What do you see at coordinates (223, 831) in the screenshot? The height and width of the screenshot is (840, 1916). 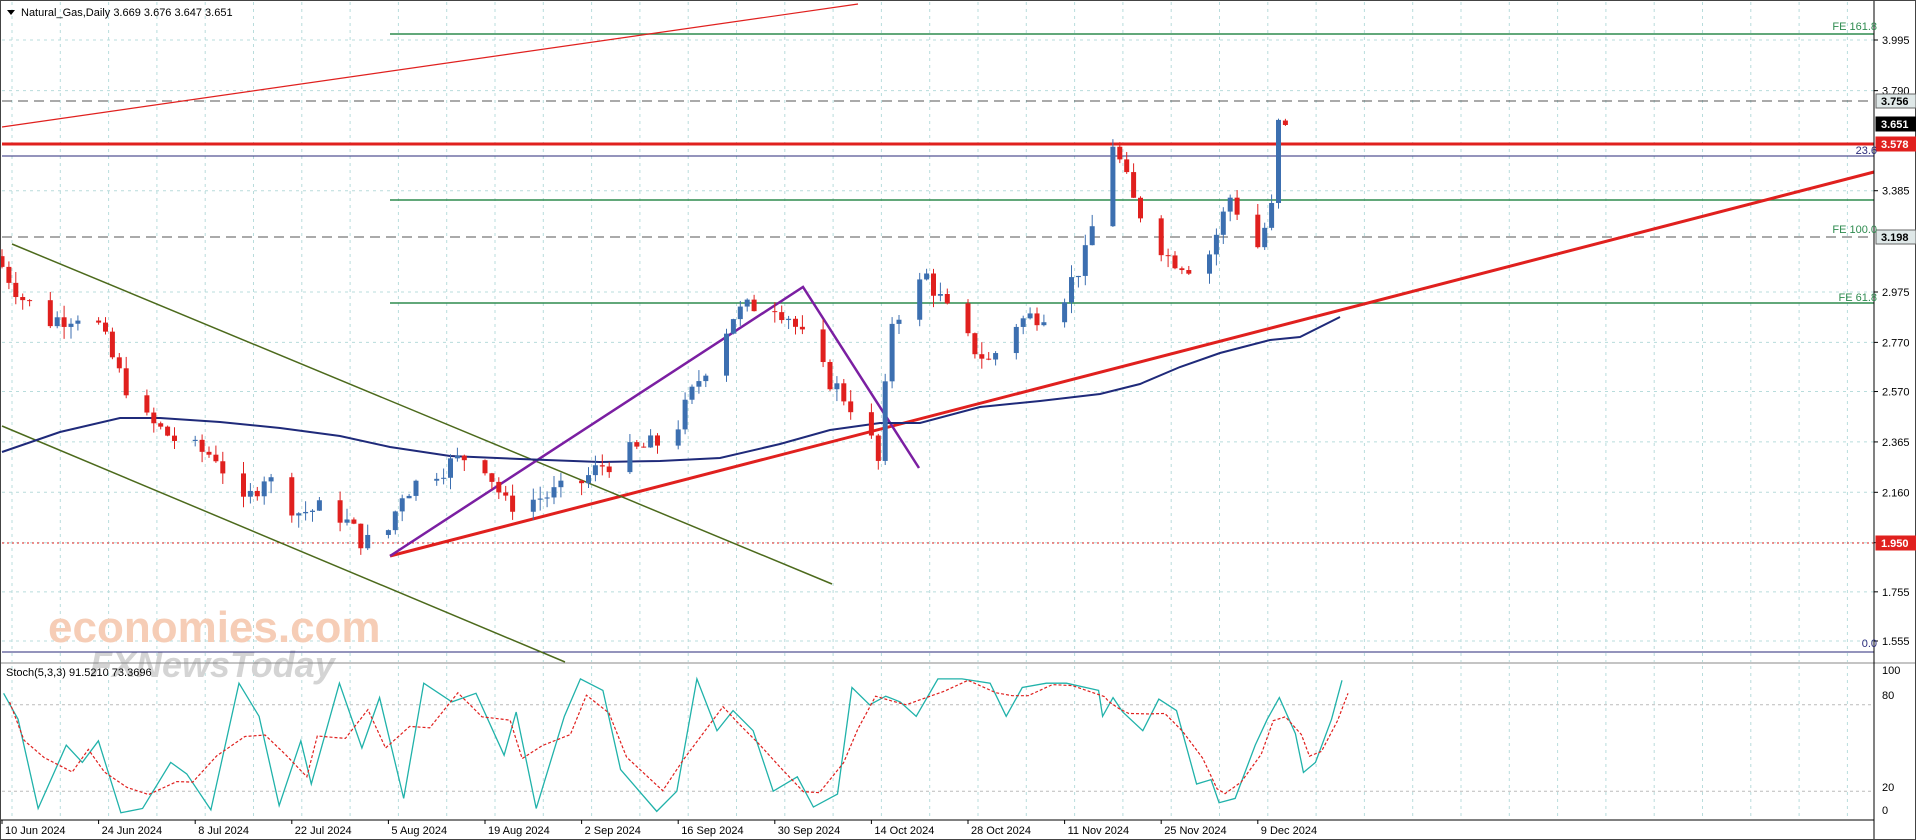 I see `time-tick-label: 8 Jul 2024` at bounding box center [223, 831].